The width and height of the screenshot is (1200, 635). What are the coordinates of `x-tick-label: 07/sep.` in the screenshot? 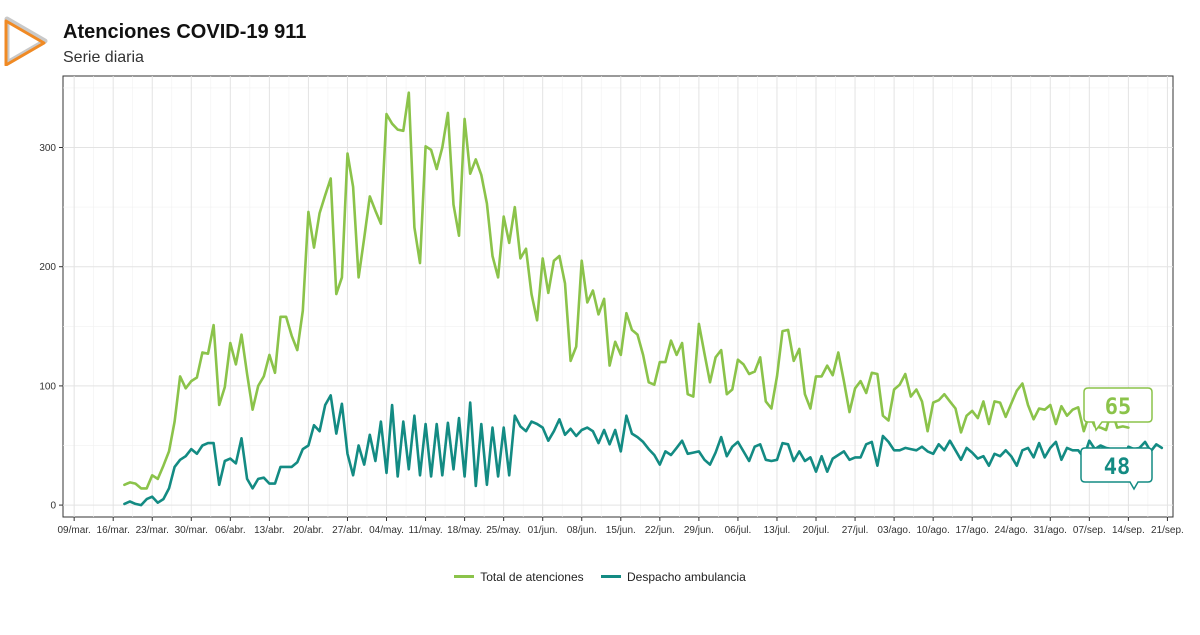 It's located at (1089, 530).